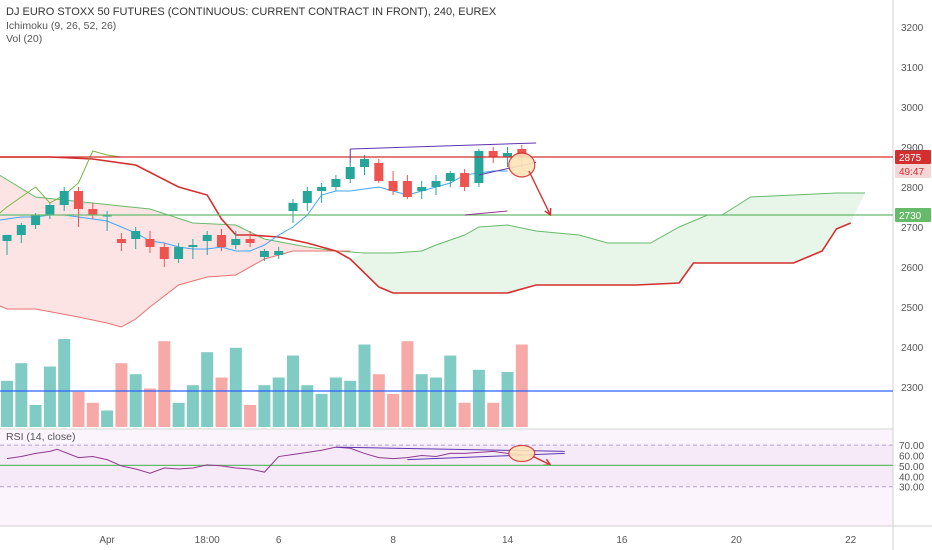  Describe the element at coordinates (911, 488) in the screenshot. I see `rsi-tick-label: 30.00` at that location.